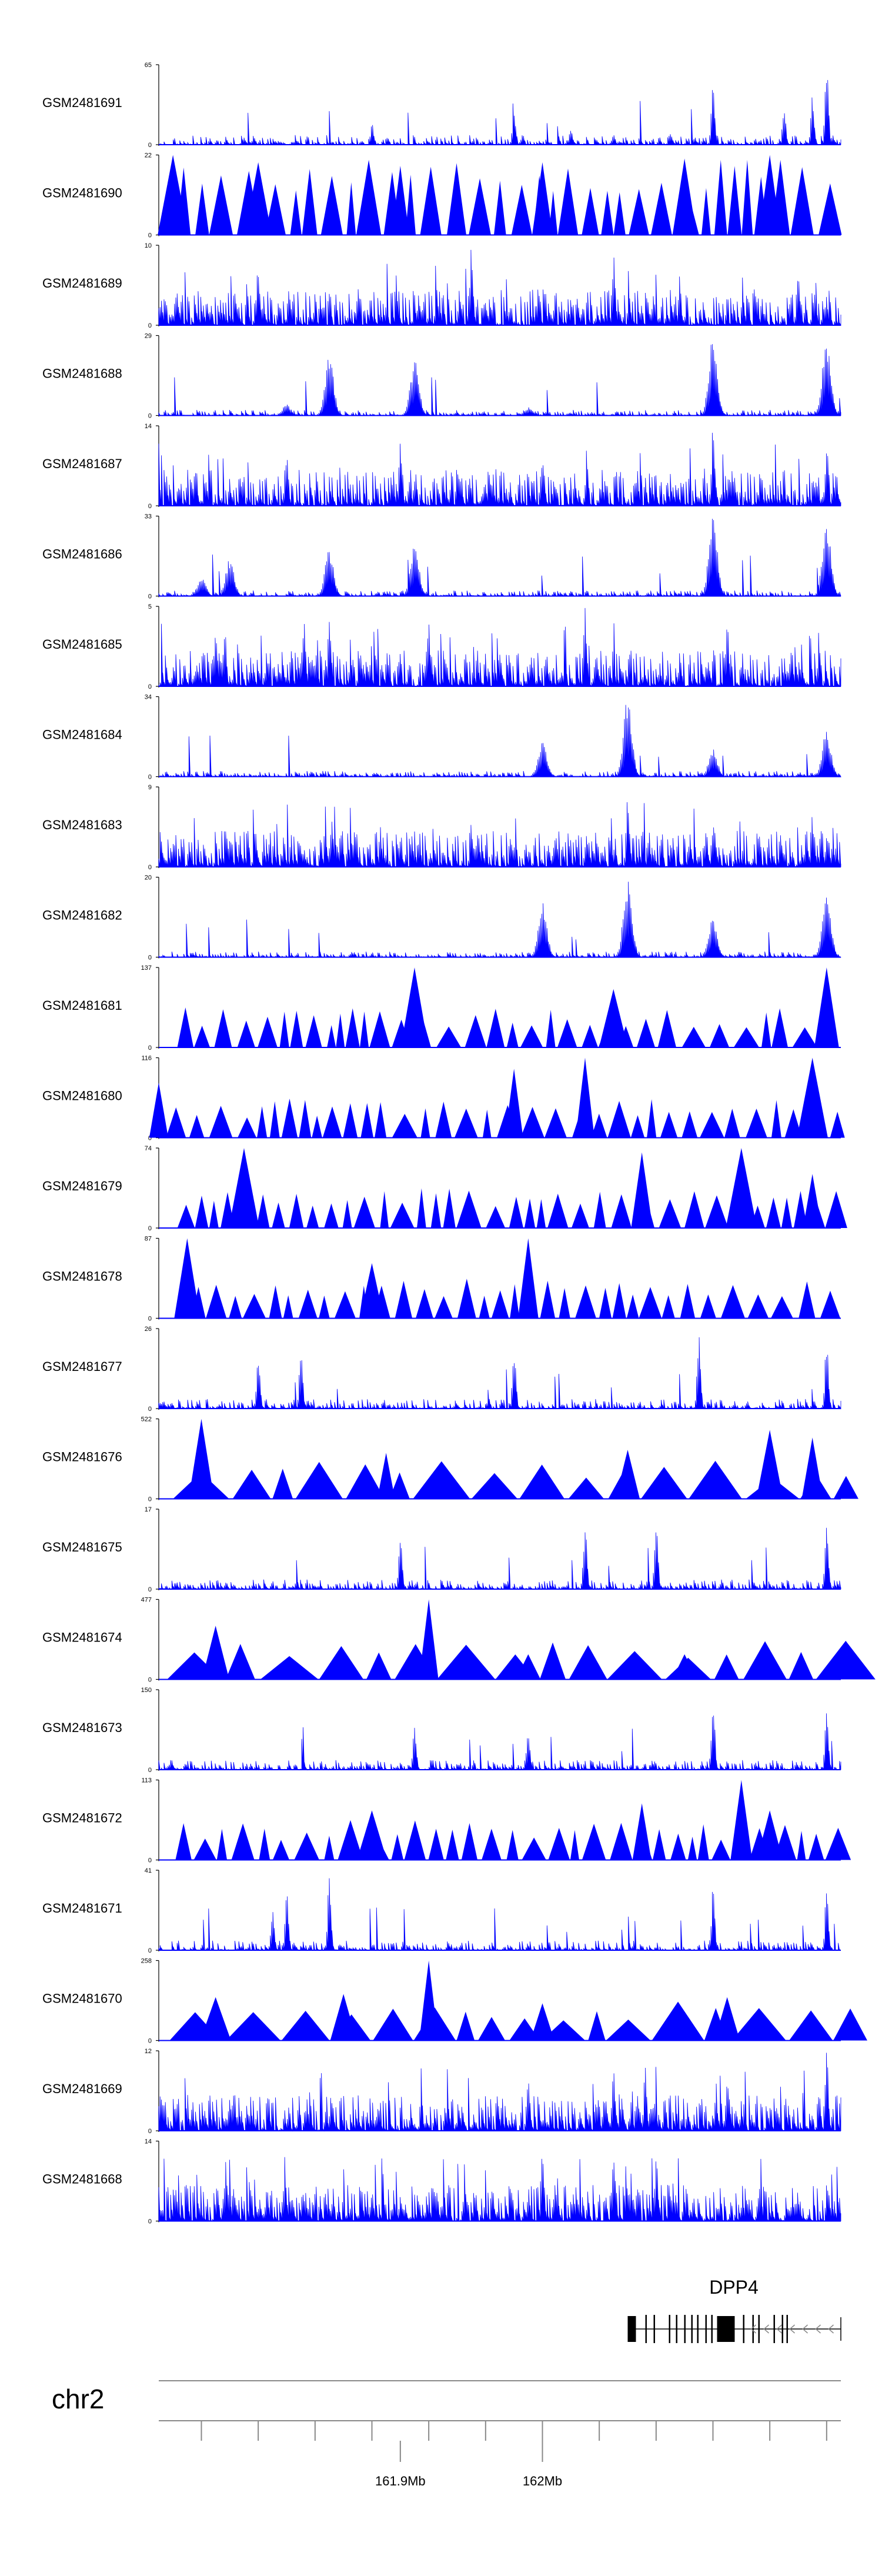  Describe the element at coordinates (441, 1549) in the screenshot. I see `track-GSM2481675: GSM2481675 17 0` at that location.